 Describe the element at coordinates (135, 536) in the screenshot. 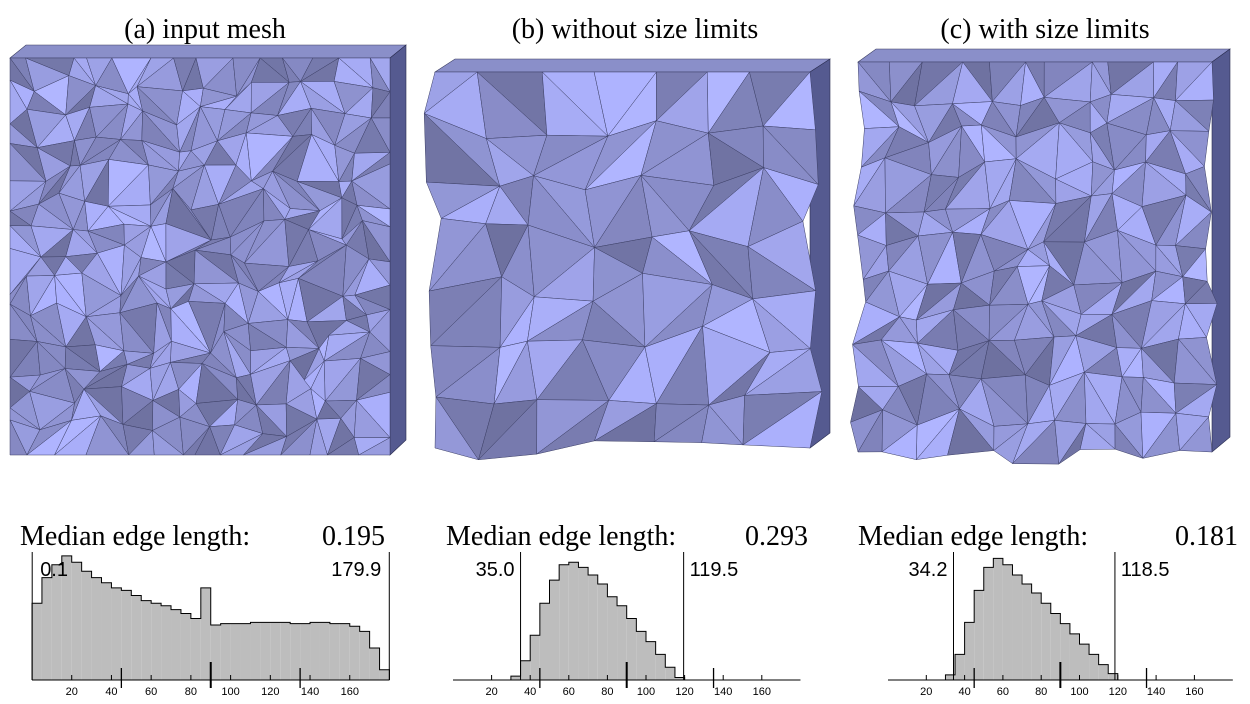

I see `median-label: Median edge length:` at that location.